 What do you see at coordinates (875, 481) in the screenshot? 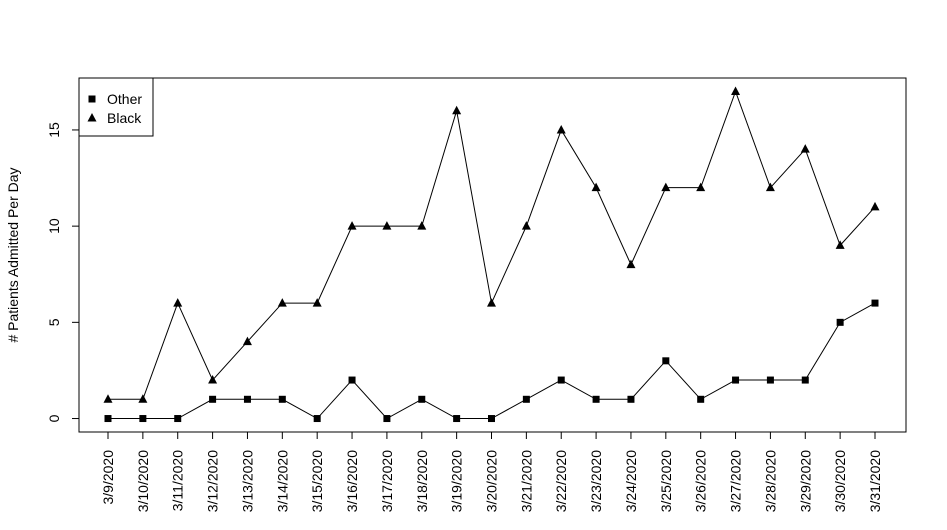
I see `x-tick-label: 3/31/2020` at bounding box center [875, 481].